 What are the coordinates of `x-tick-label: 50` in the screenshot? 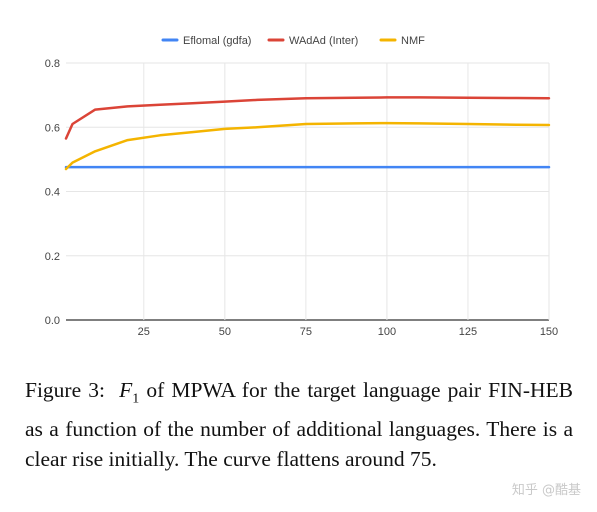 It's located at (225, 332).